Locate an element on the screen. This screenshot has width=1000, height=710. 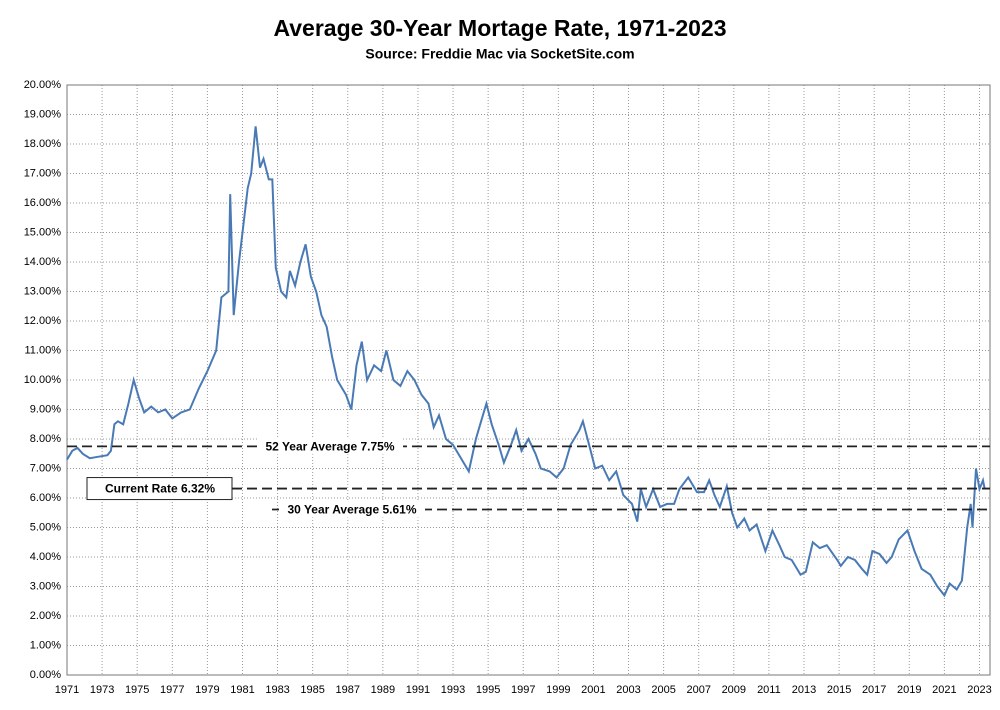
y-tick-label: 6.00% is located at coordinates (45, 498).